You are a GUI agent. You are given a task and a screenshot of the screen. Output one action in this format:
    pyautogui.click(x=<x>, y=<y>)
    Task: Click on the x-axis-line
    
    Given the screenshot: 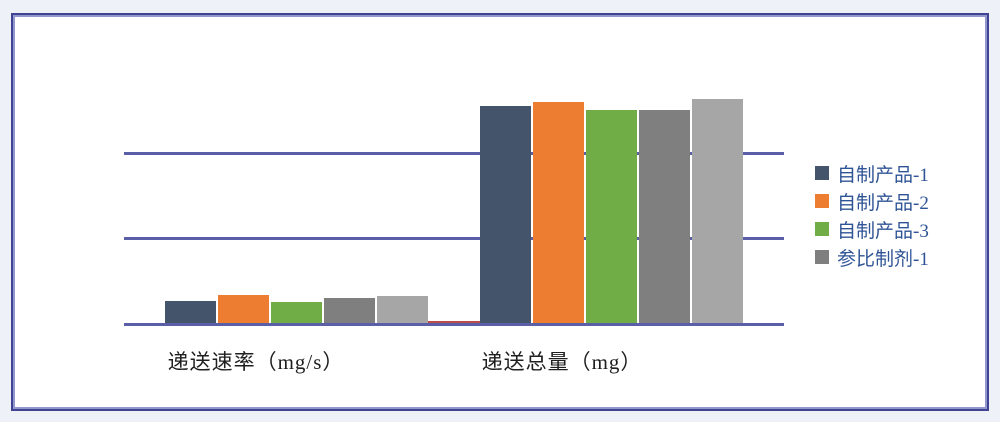 What is the action you would take?
    pyautogui.click(x=454, y=324)
    